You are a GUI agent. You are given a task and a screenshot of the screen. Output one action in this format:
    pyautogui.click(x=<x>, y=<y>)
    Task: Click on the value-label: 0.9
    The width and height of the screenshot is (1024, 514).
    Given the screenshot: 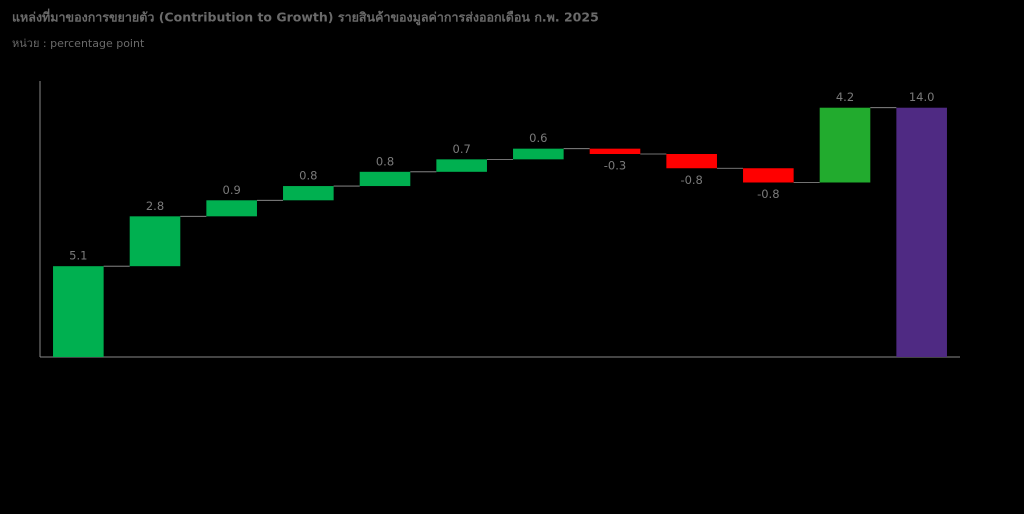 What is the action you would take?
    pyautogui.click(x=232, y=190)
    